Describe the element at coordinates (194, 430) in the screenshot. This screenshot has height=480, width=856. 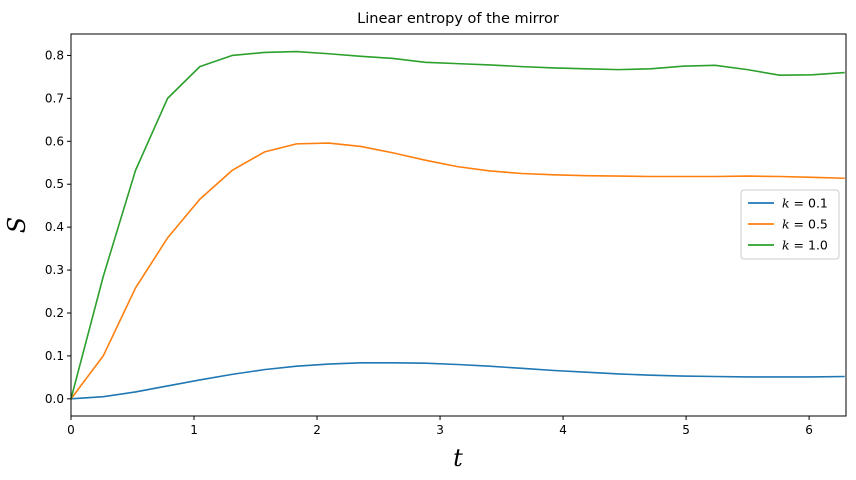
I see `x-tick-label: 1` at that location.